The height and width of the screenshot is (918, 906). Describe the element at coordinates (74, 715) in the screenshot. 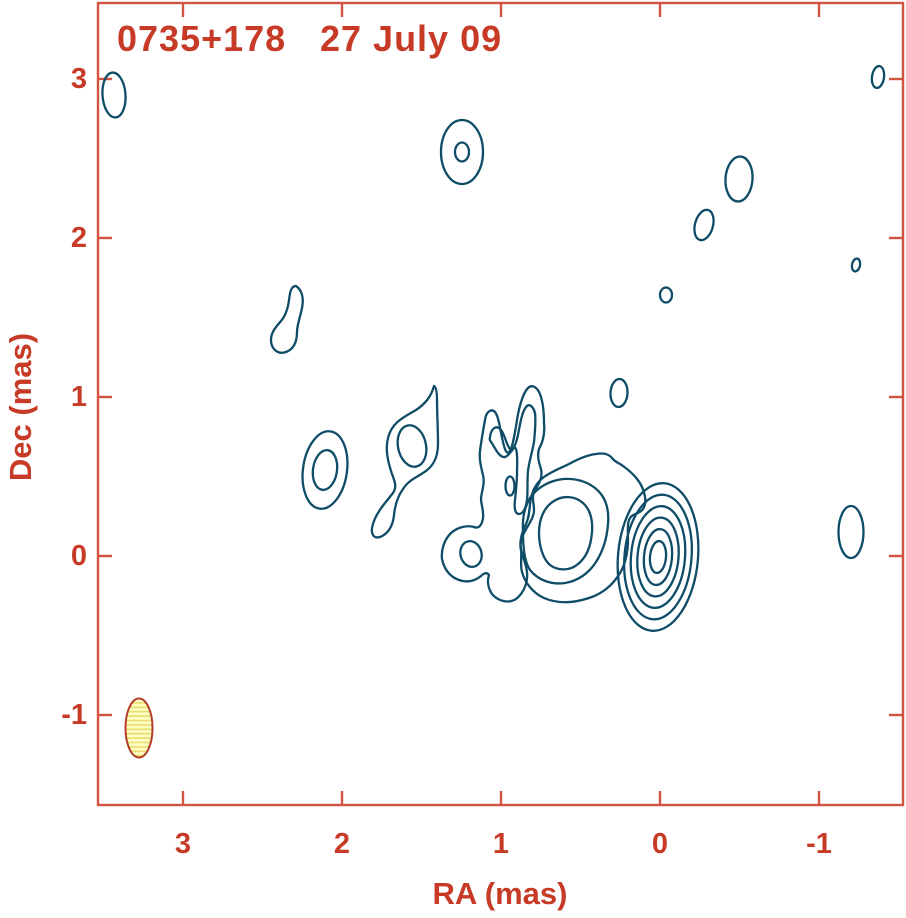

I see `y-tick-label: -1` at that location.